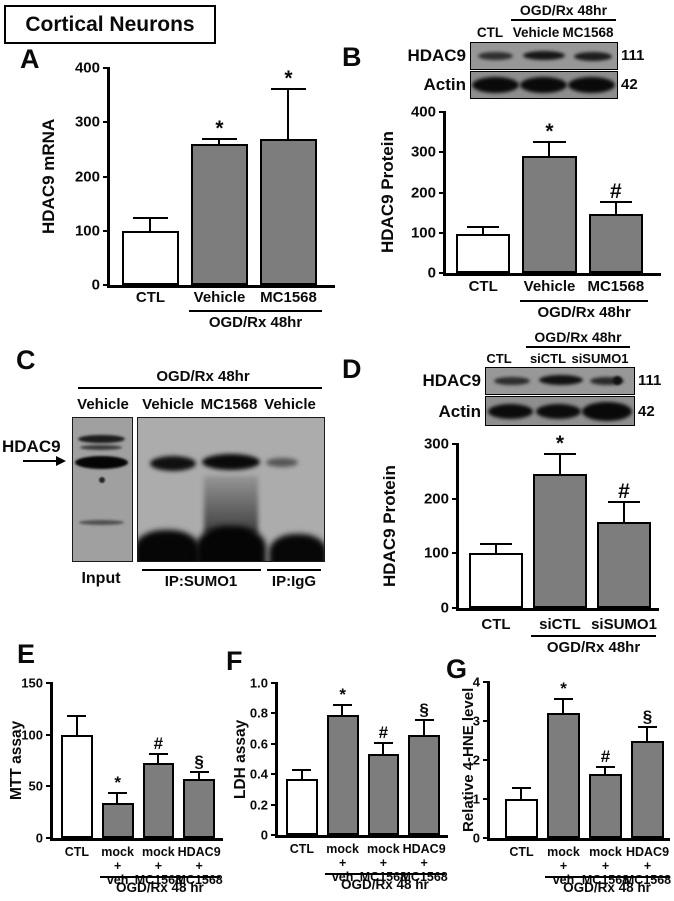 The image size is (674, 901). What do you see at coordinates (203, 376) in the screenshot?
I see `blot-c-treatment-header: OGD/Rx 48hr` at bounding box center [203, 376].